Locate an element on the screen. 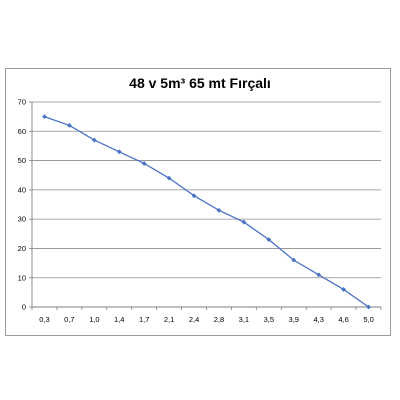  y-tick-label: 40 is located at coordinates (22, 189).